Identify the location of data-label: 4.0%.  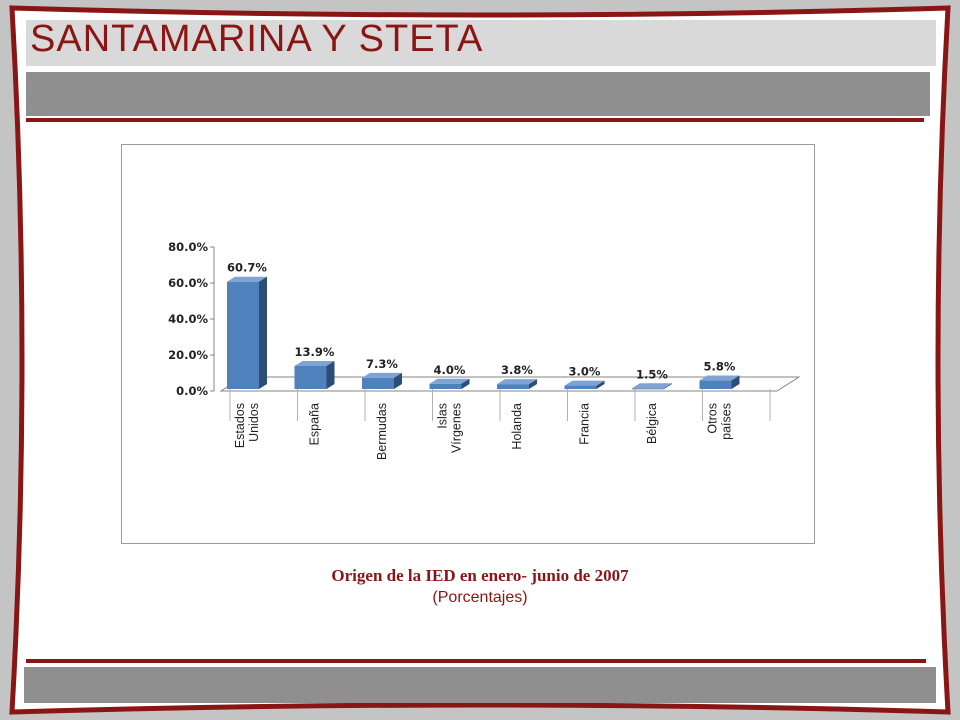
(450, 370).